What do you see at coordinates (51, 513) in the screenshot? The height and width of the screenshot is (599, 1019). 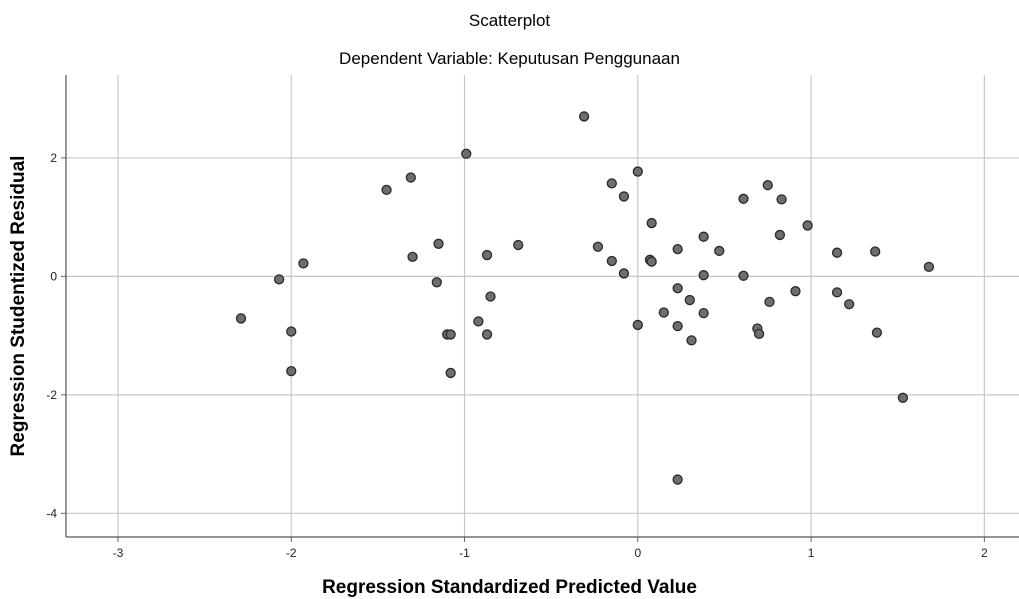 I see `y-tick-label: -4` at bounding box center [51, 513].